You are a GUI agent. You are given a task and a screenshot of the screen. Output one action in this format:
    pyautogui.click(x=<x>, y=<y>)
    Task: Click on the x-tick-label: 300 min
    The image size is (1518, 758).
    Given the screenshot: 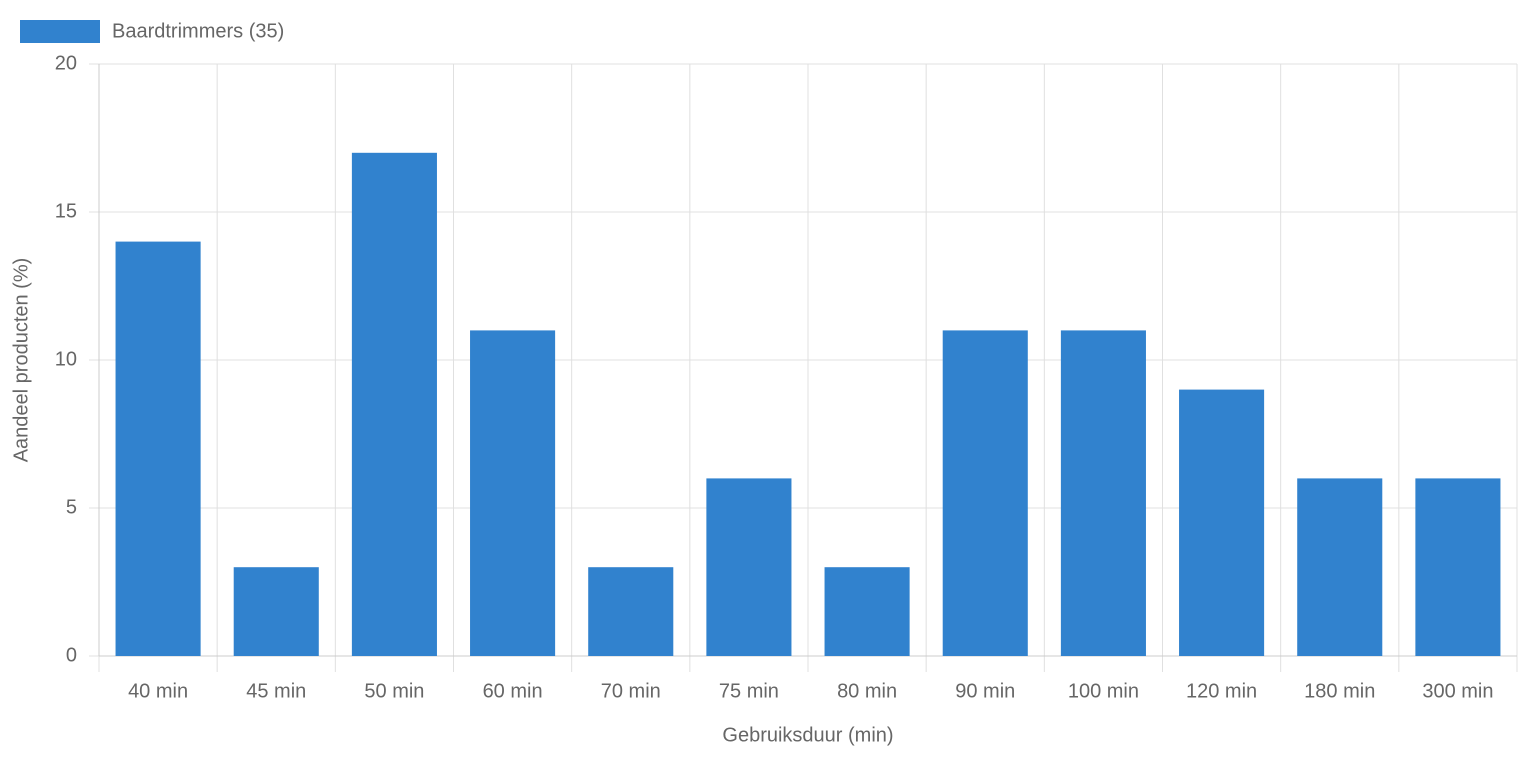 What is the action you would take?
    pyautogui.click(x=1457, y=691)
    